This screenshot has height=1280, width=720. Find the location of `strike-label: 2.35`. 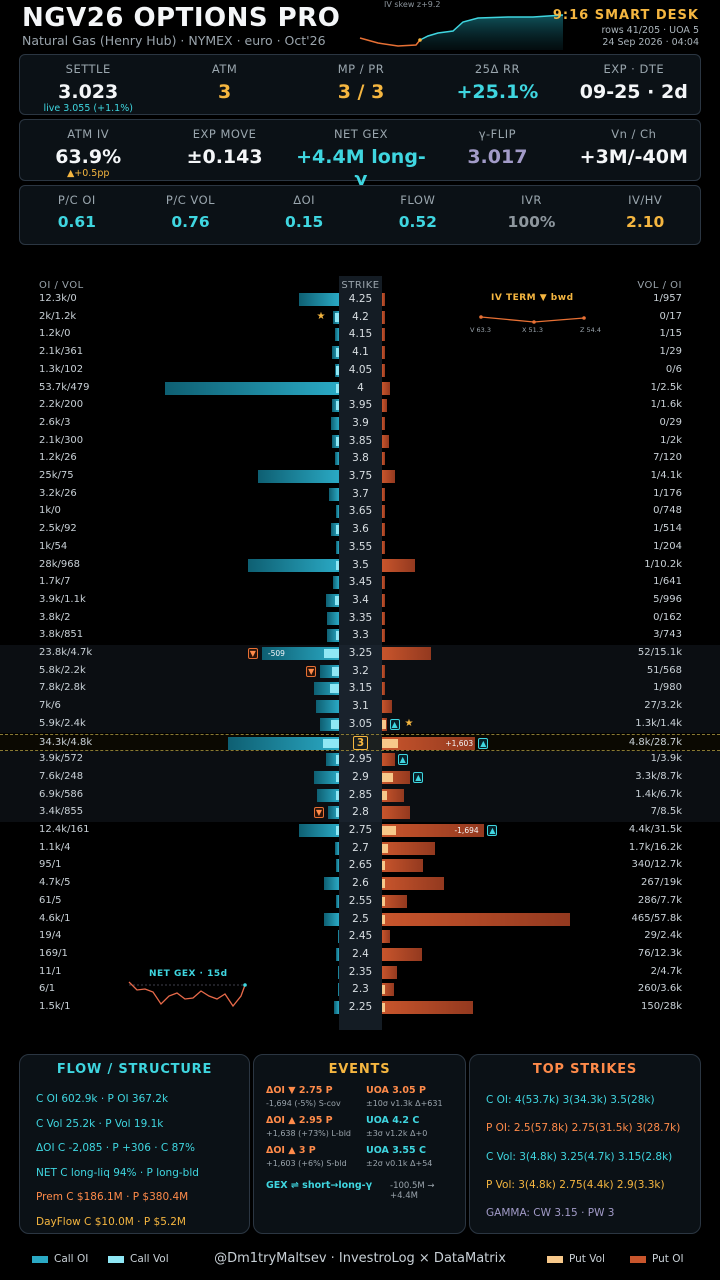

strike-label: 2.35 is located at coordinates (360, 972).